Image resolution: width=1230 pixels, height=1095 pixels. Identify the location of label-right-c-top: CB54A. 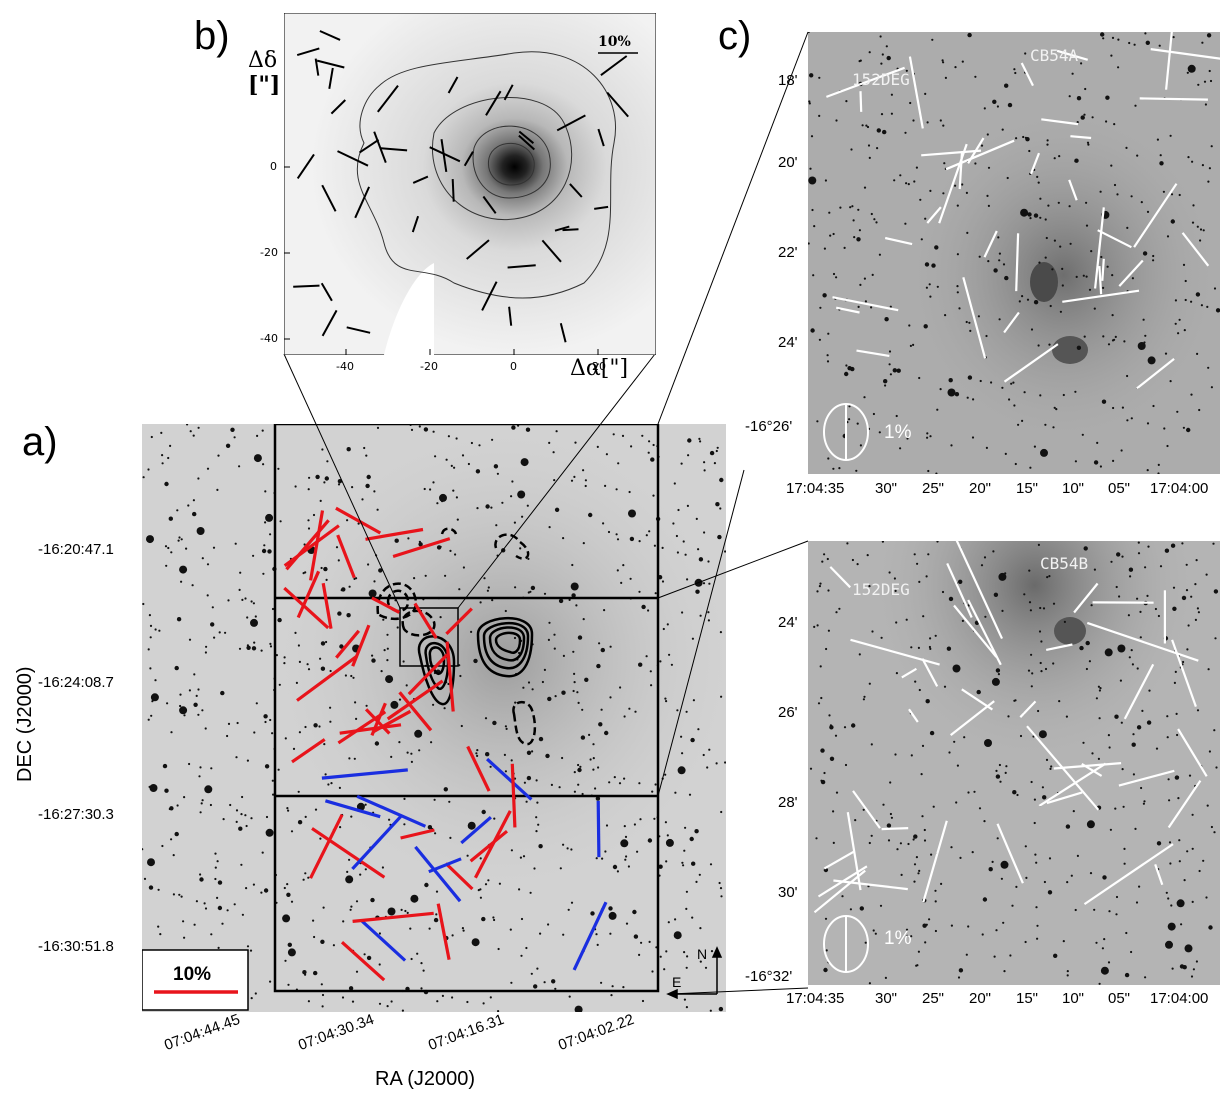
(1054, 55).